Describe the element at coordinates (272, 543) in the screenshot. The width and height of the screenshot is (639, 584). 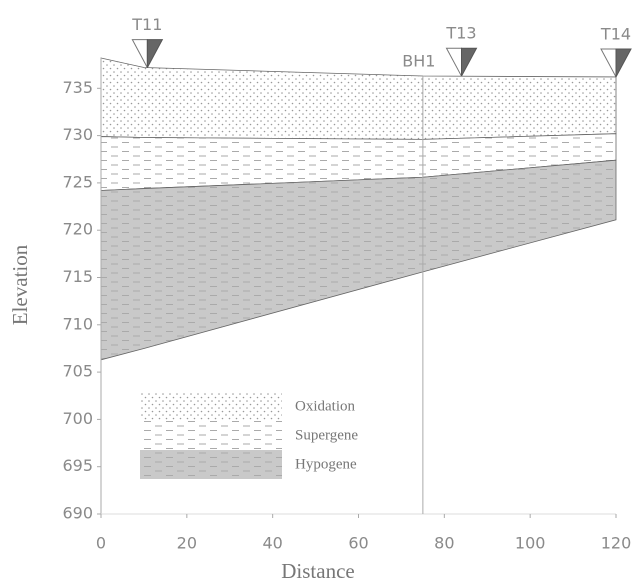
I see `x-tick-label: 40` at that location.